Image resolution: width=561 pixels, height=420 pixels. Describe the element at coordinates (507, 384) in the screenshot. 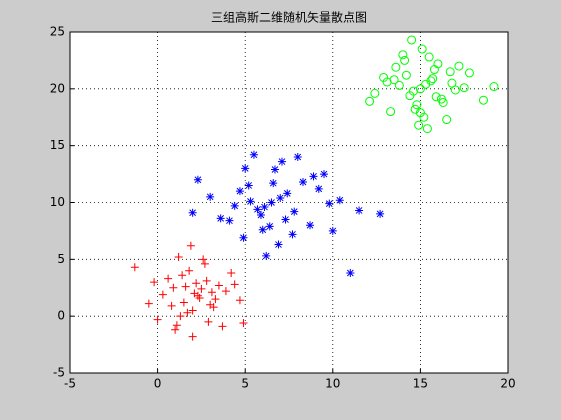

I see `x-tick-label: 20` at that location.